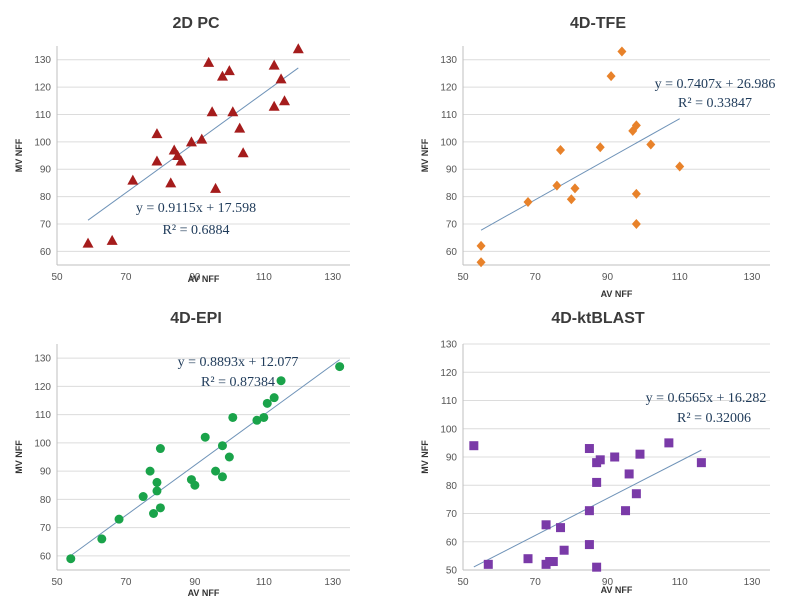 The width and height of the screenshot is (800, 600). Describe the element at coordinates (598, 318) in the screenshot. I see `chart-title: 4D-ktBLAST` at that location.